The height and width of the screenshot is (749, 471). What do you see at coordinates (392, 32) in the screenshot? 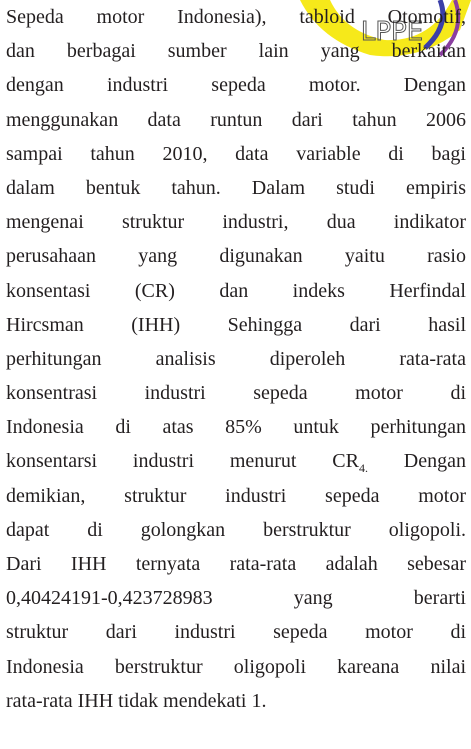
I see `logo-text: LPPE` at bounding box center [392, 32].